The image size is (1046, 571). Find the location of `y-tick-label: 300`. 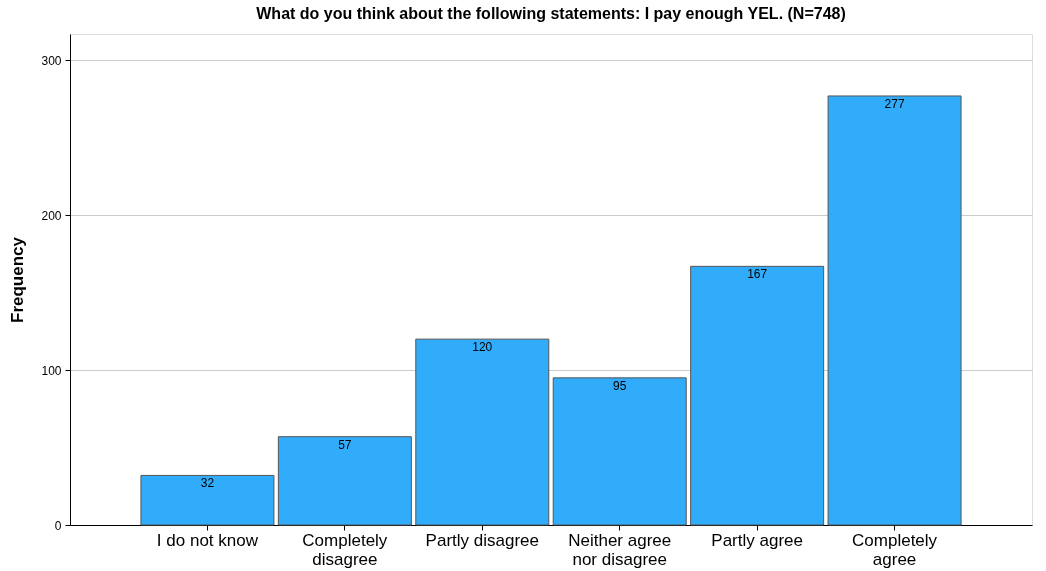

y-tick-label: 300 is located at coordinates (51, 60).